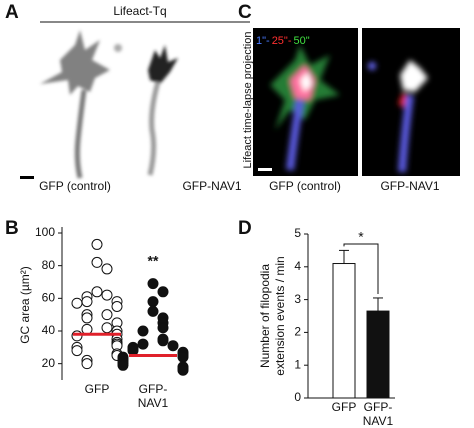  I want to click on significance-bracket, so click(361, 268).